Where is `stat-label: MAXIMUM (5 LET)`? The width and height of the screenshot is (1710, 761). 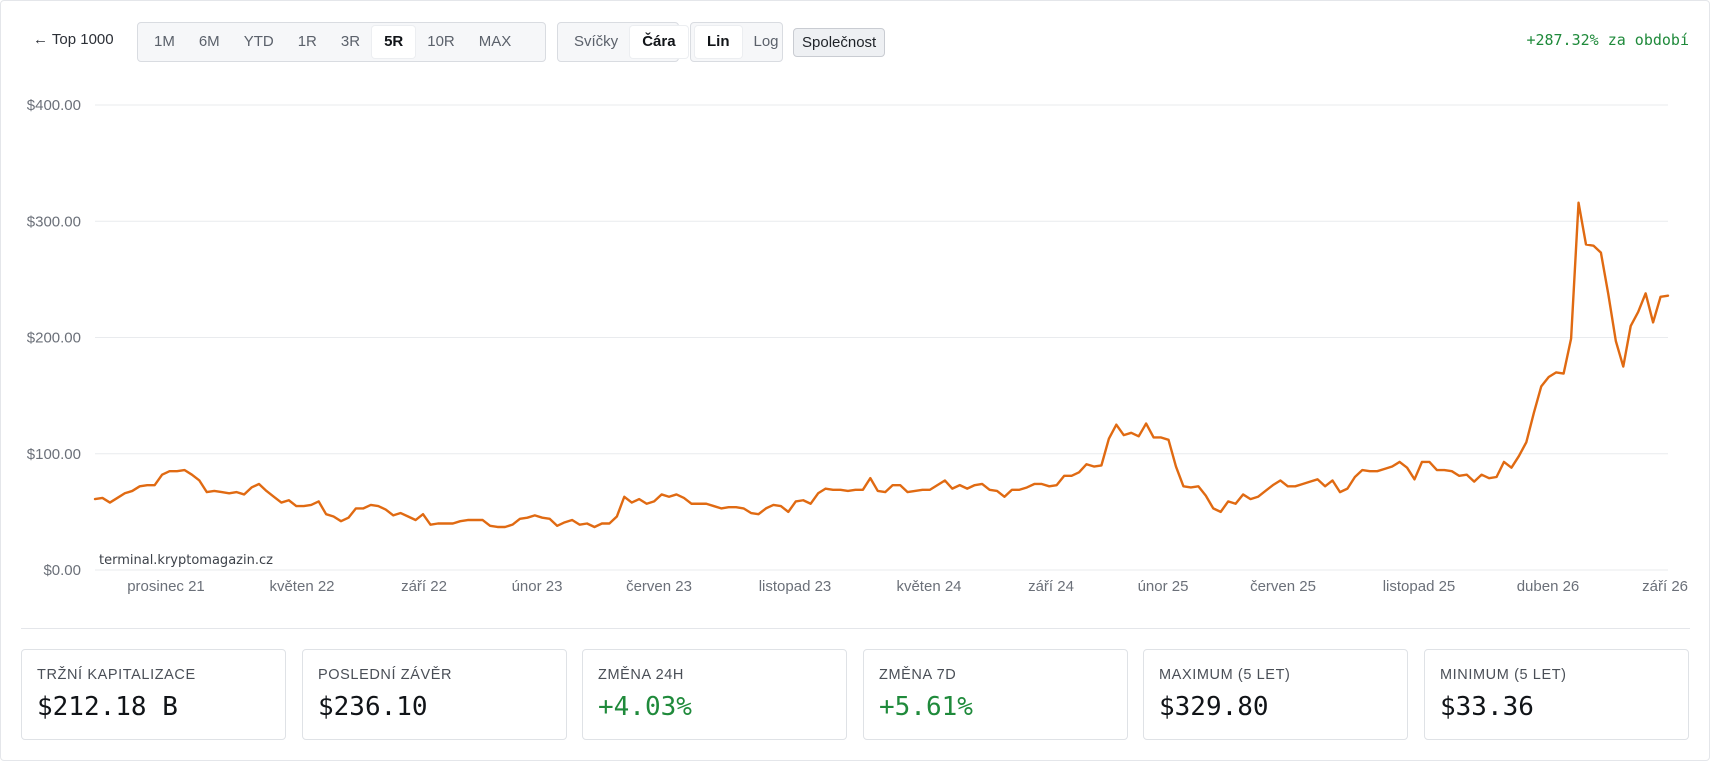
stat-label: MAXIMUM (5 LET) is located at coordinates (1225, 675).